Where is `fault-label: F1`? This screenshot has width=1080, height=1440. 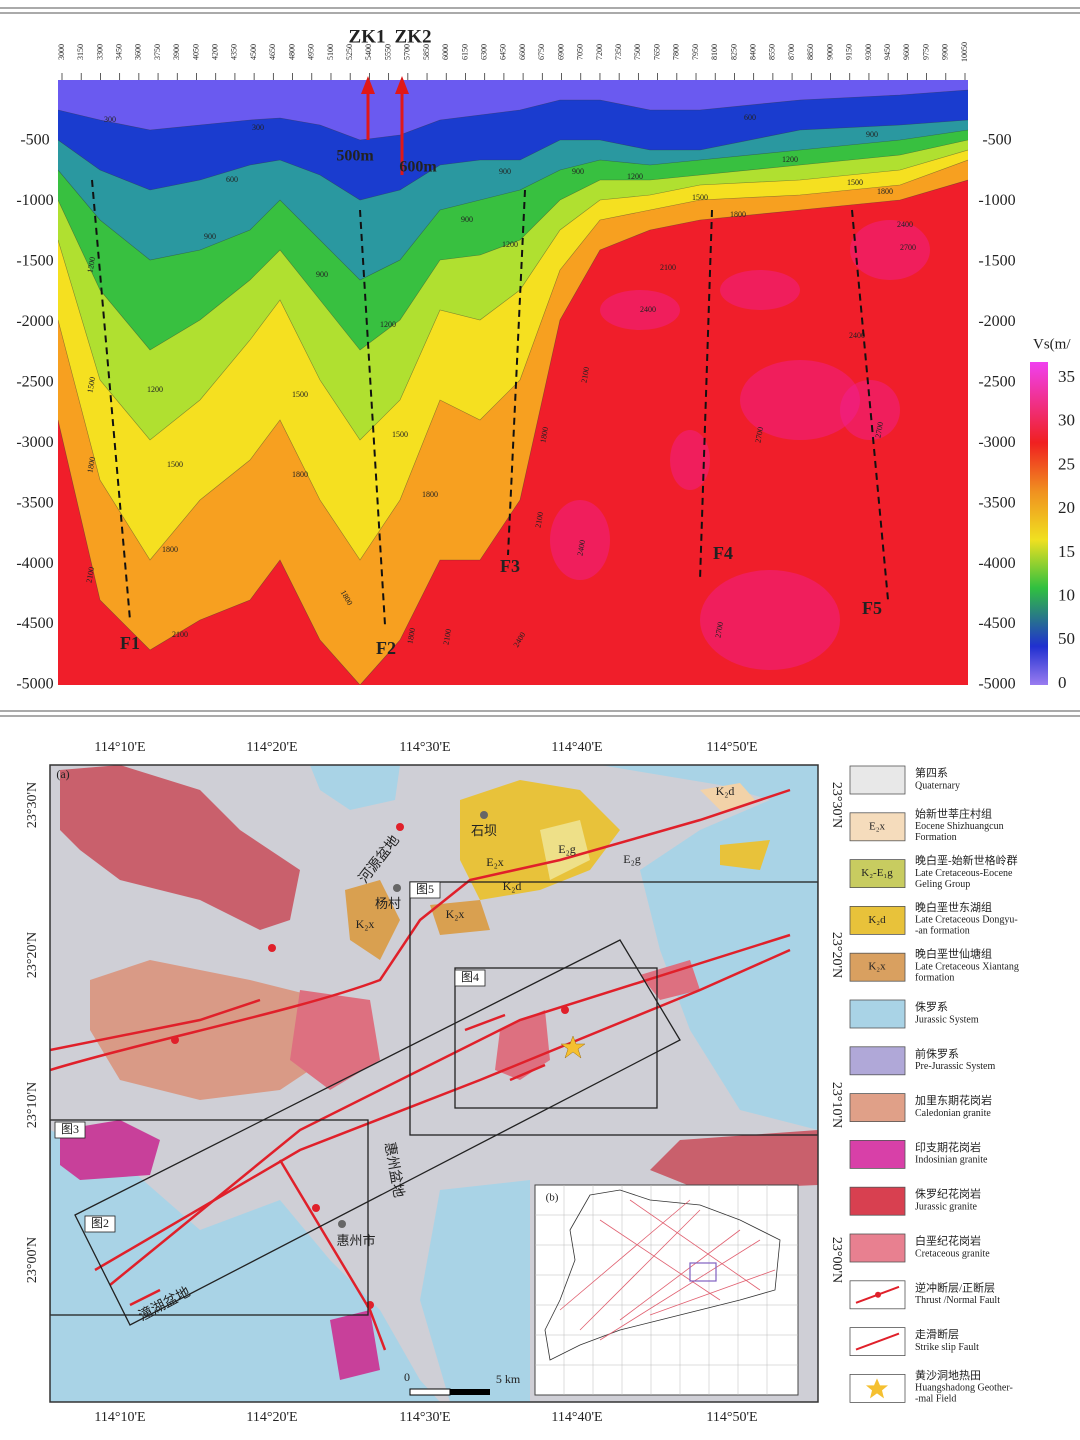 fault-label: F1 is located at coordinates (130, 643).